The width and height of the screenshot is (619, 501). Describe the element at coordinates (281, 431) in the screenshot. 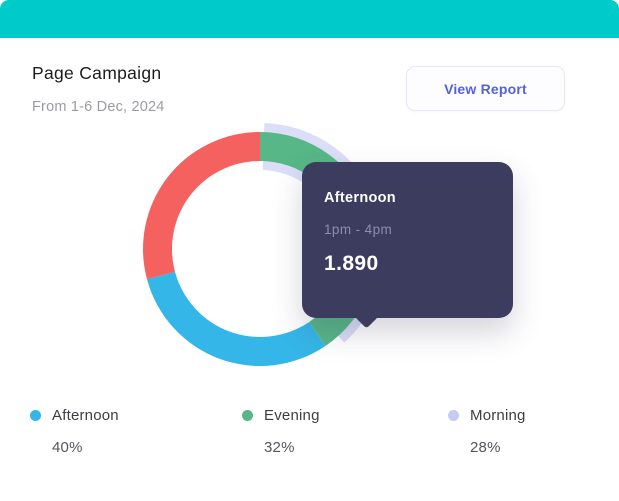

I see `legend-item-evening: Evening 32%` at that location.